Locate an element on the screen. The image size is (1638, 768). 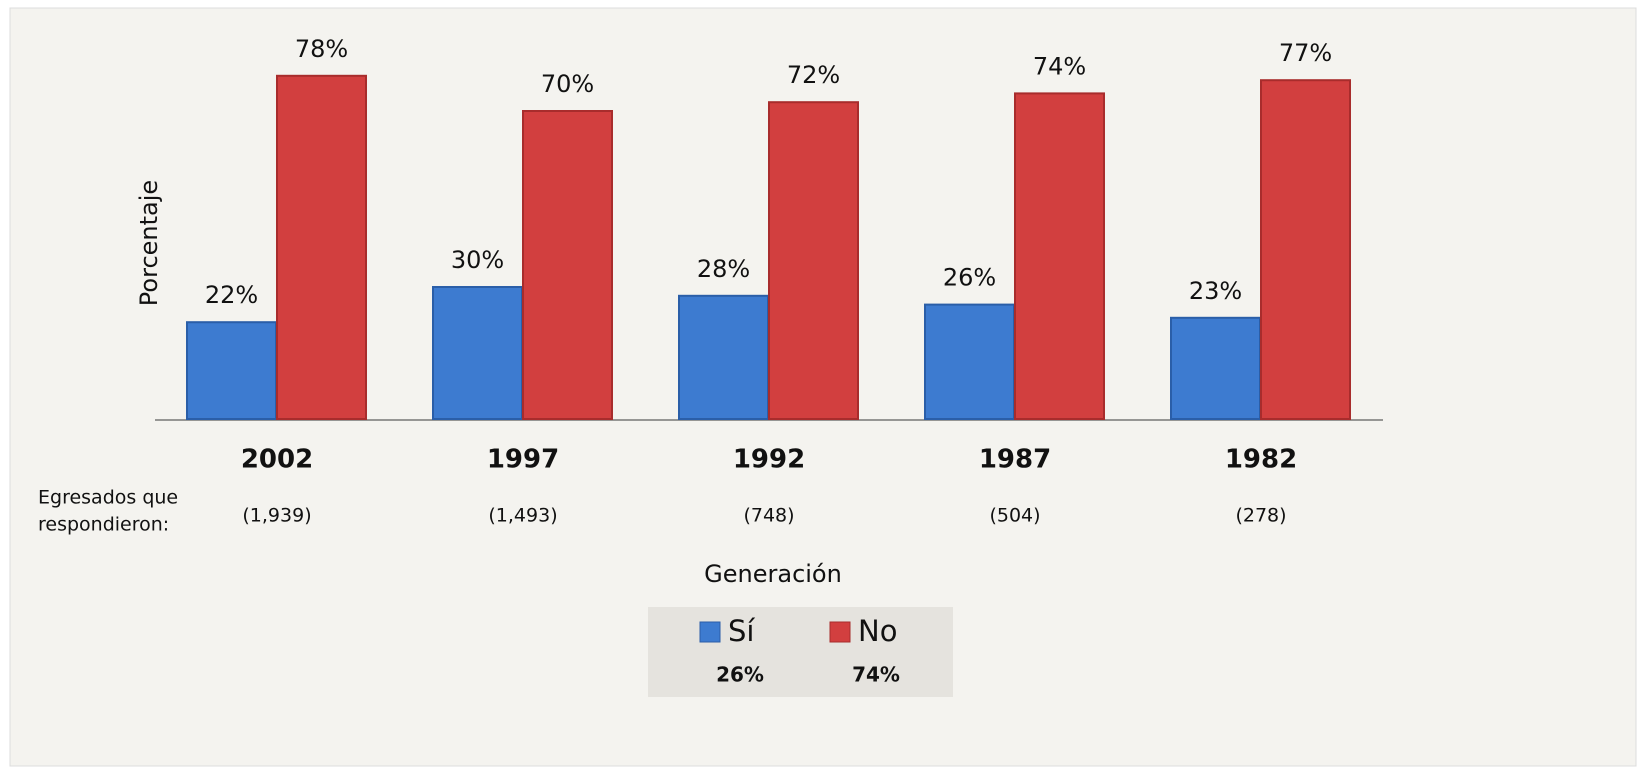
x-tick-label: 1992 is located at coordinates (769, 460).